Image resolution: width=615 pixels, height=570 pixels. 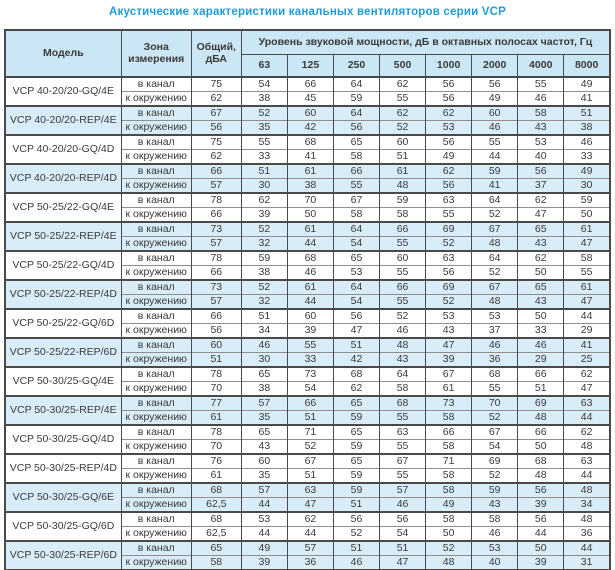 I want to click on total-dba-cell: 73, so click(x=216, y=229).